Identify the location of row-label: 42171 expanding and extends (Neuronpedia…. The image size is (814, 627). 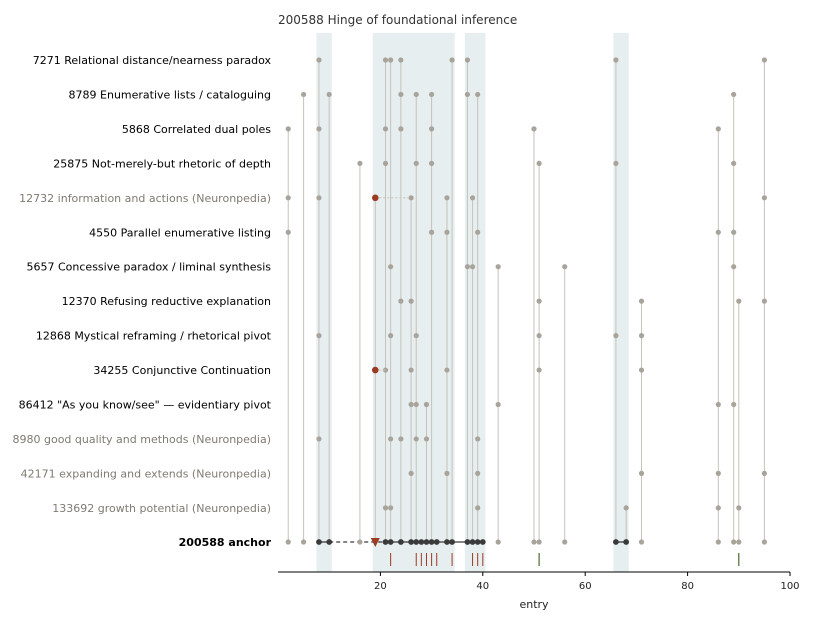
(146, 473).